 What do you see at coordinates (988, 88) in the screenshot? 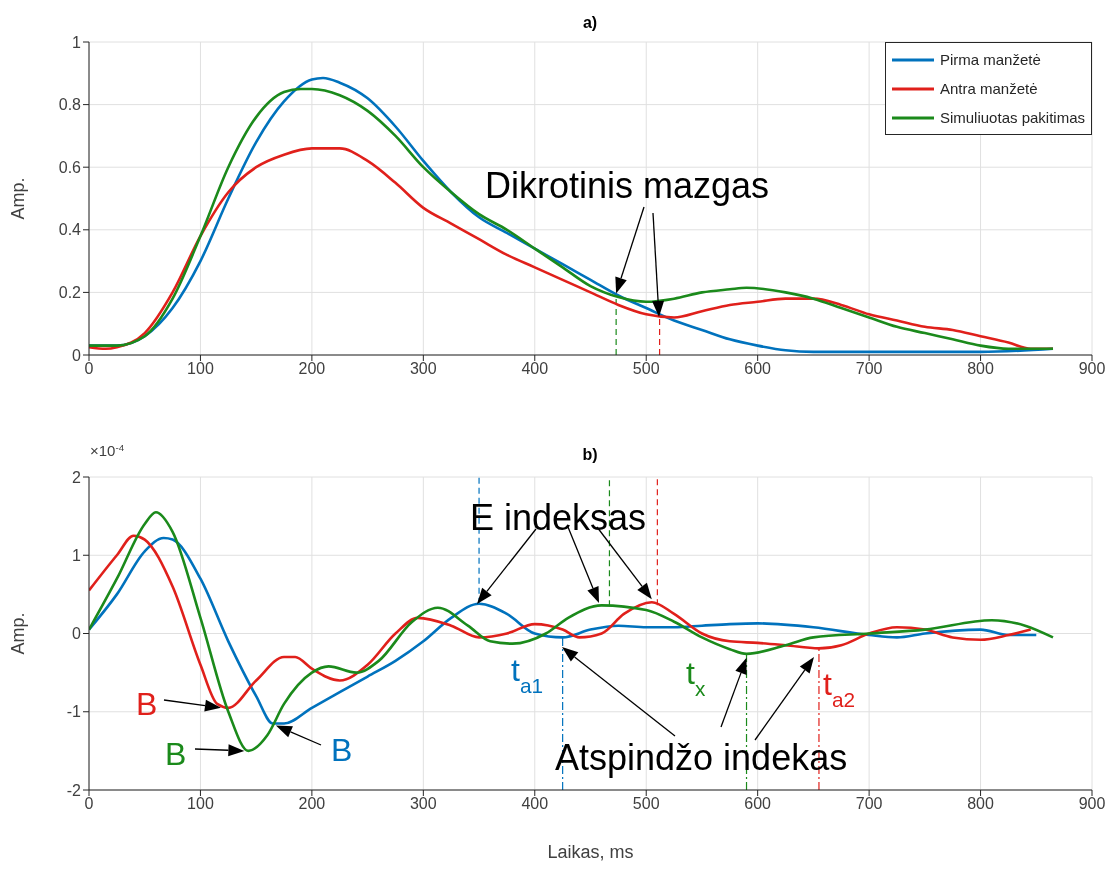
I see `legend-label: Antra manžetė` at bounding box center [988, 88].